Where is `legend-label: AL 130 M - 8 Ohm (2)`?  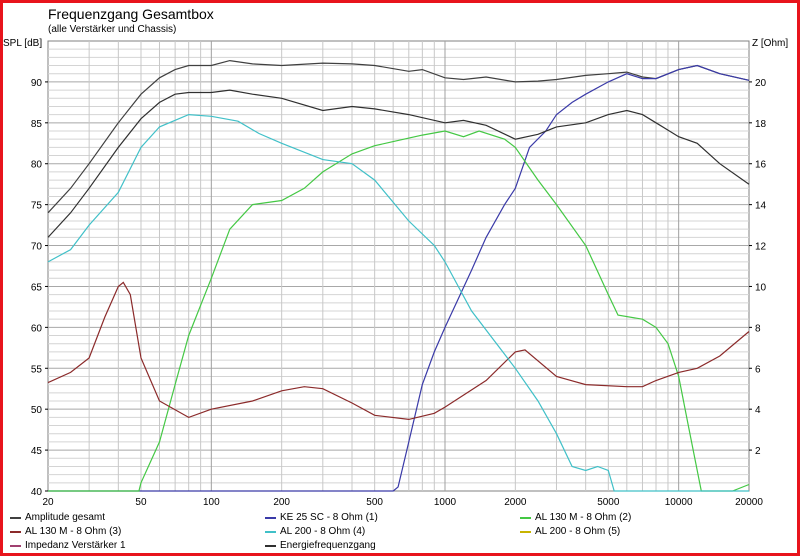 legend-label: AL 130 M - 8 Ohm (2) is located at coordinates (583, 517).